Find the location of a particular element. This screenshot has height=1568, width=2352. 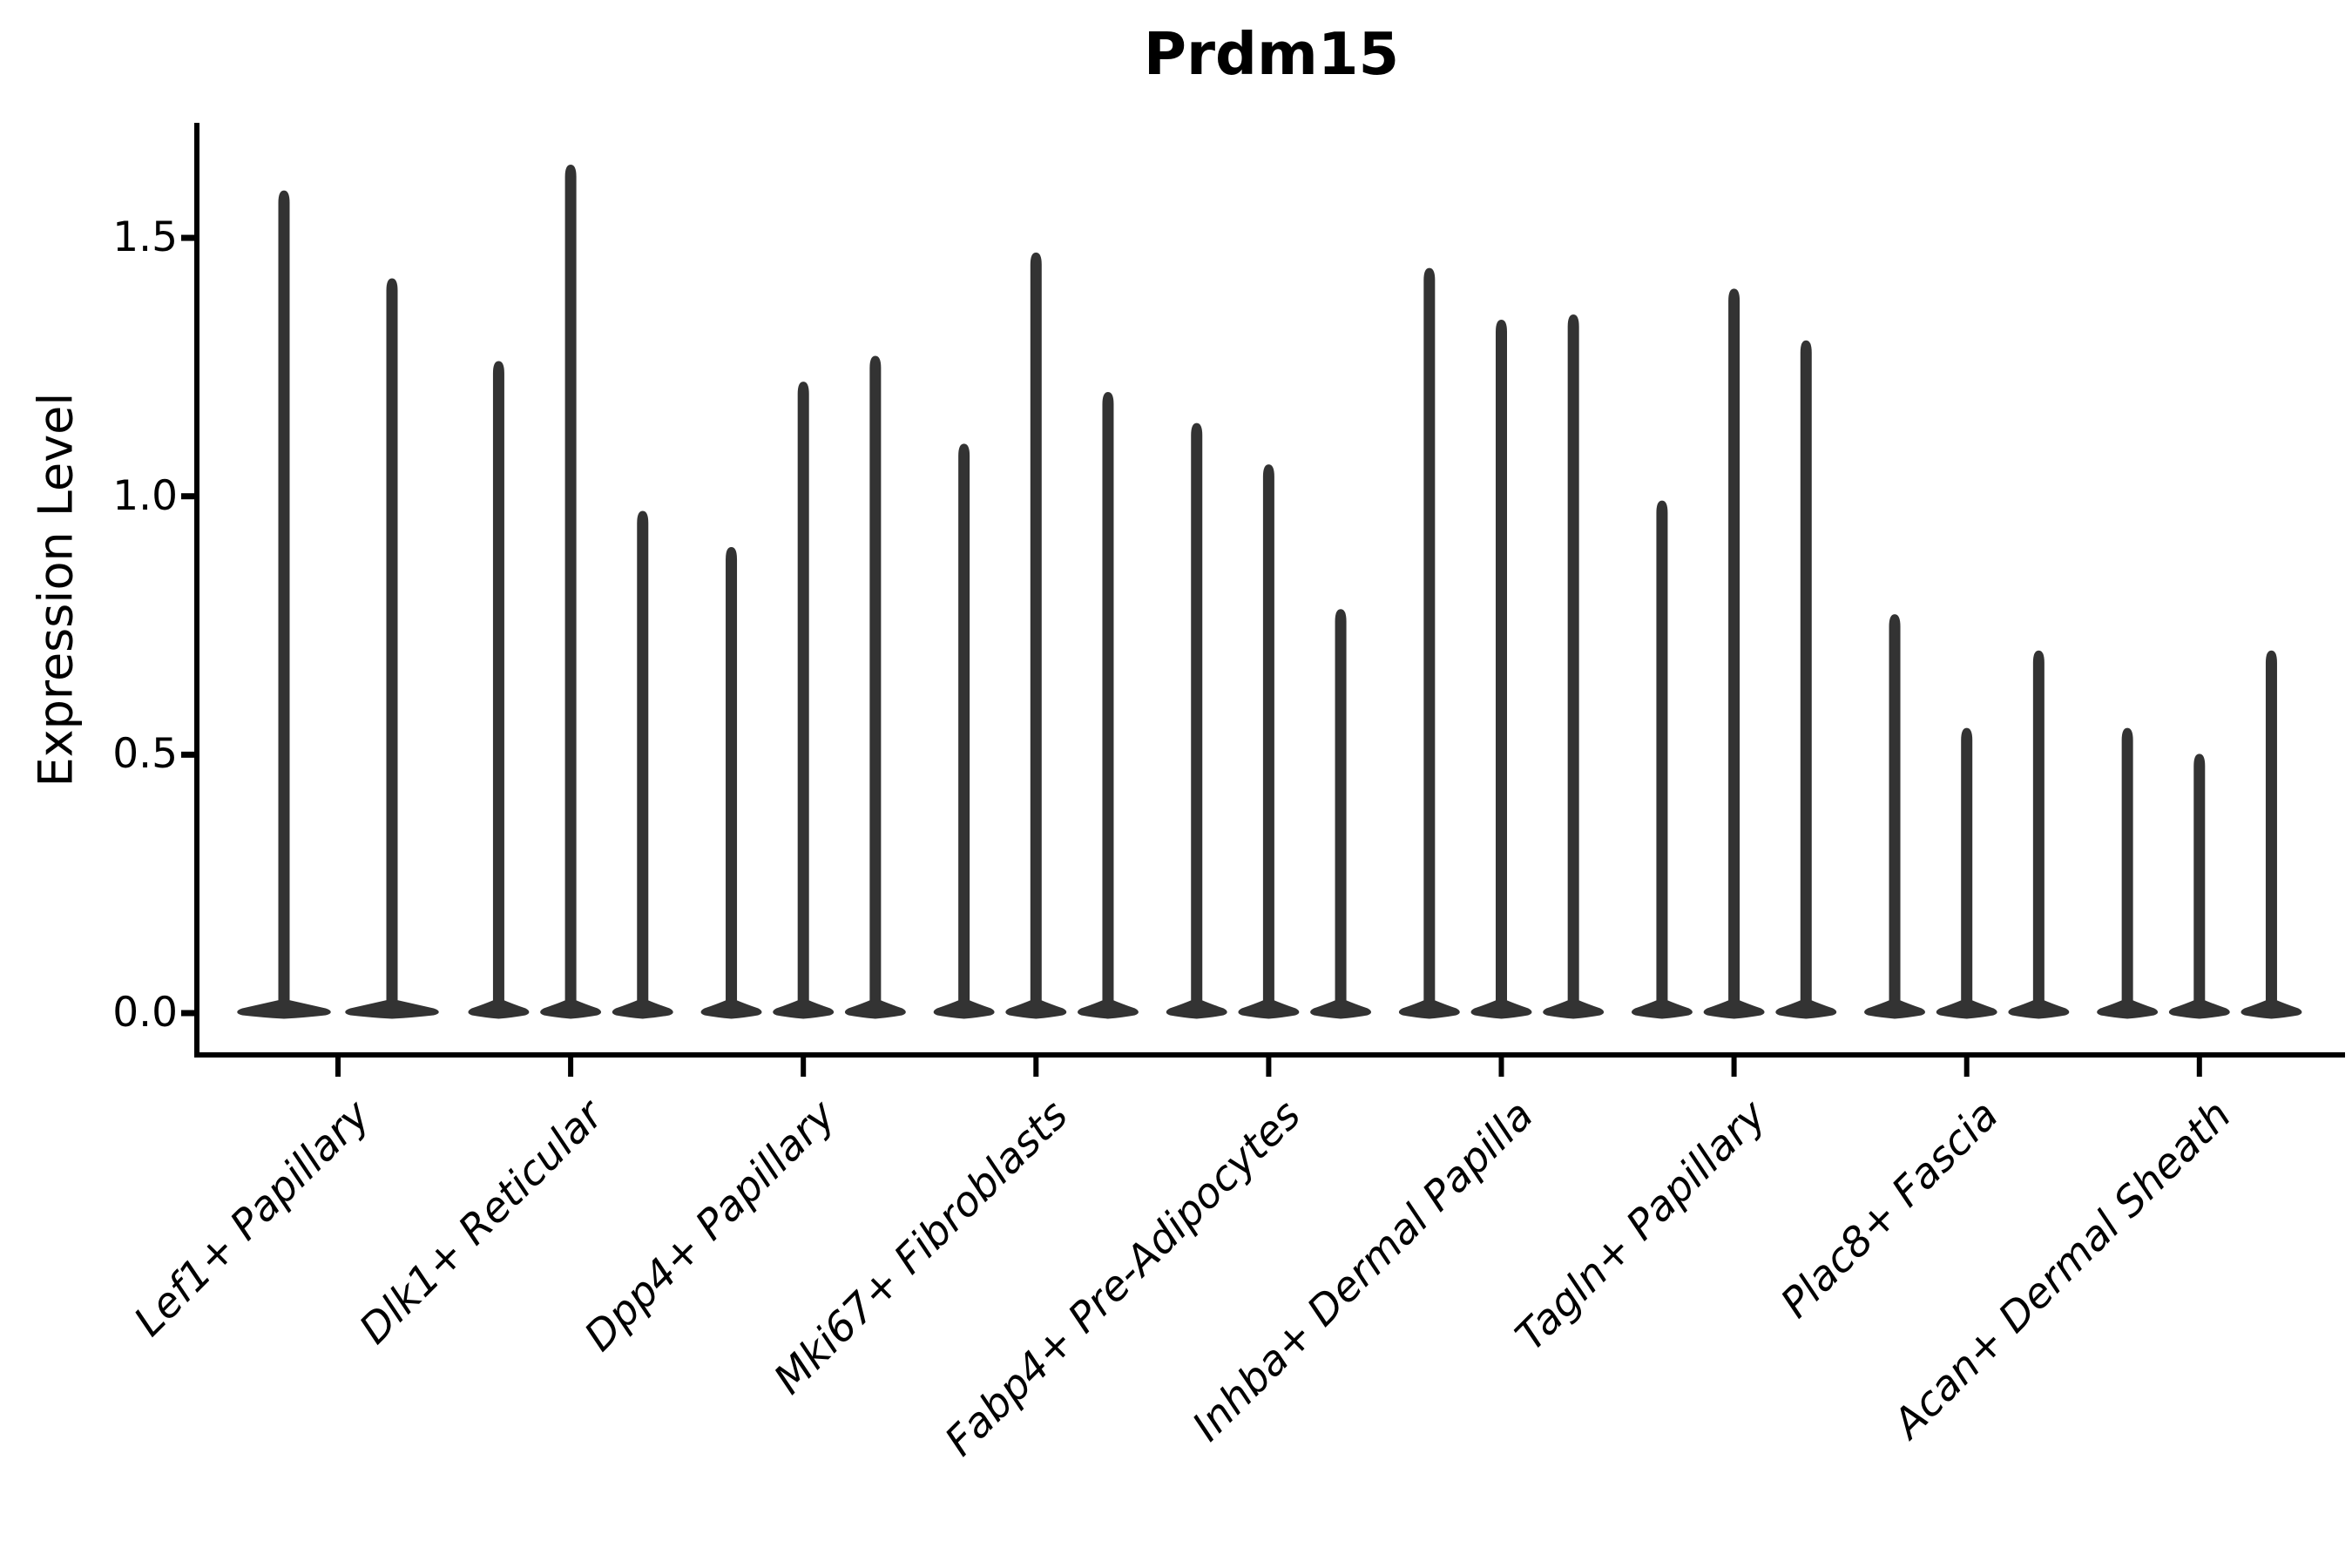

y-axis-spine is located at coordinates (196, 590).